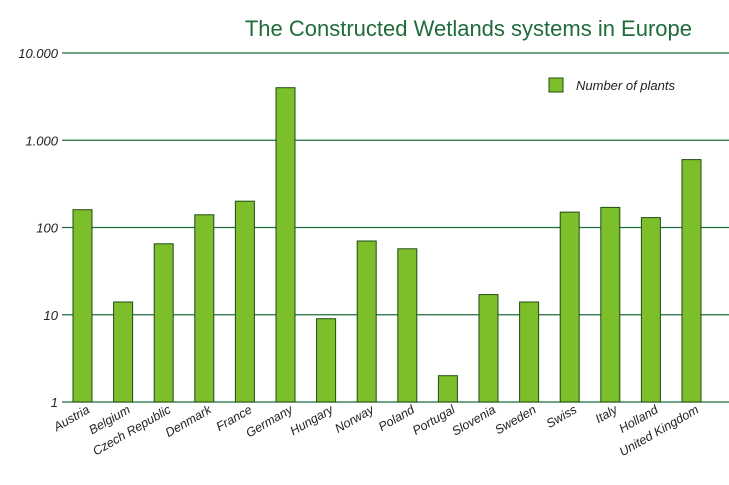  I want to click on y-tick-label: 1, so click(54, 402).